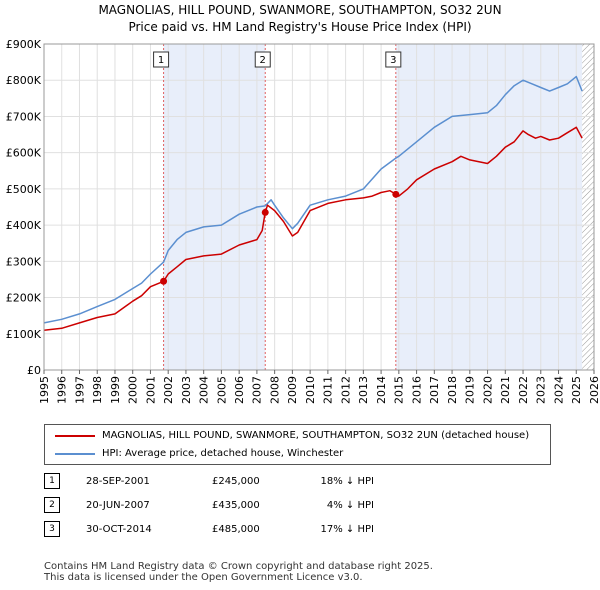 This screenshot has width=600, height=590. What do you see at coordinates (558, 390) in the screenshot?
I see `x-tick-label: 2024` at bounding box center [558, 390].